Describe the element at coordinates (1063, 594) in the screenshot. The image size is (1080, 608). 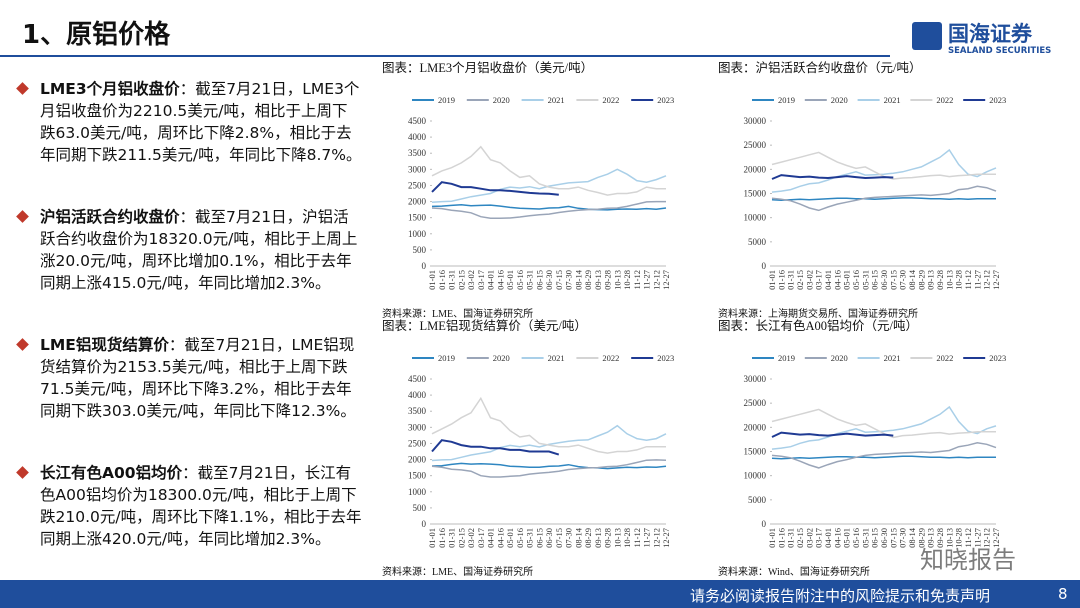
I see `page-number: 8` at that location.